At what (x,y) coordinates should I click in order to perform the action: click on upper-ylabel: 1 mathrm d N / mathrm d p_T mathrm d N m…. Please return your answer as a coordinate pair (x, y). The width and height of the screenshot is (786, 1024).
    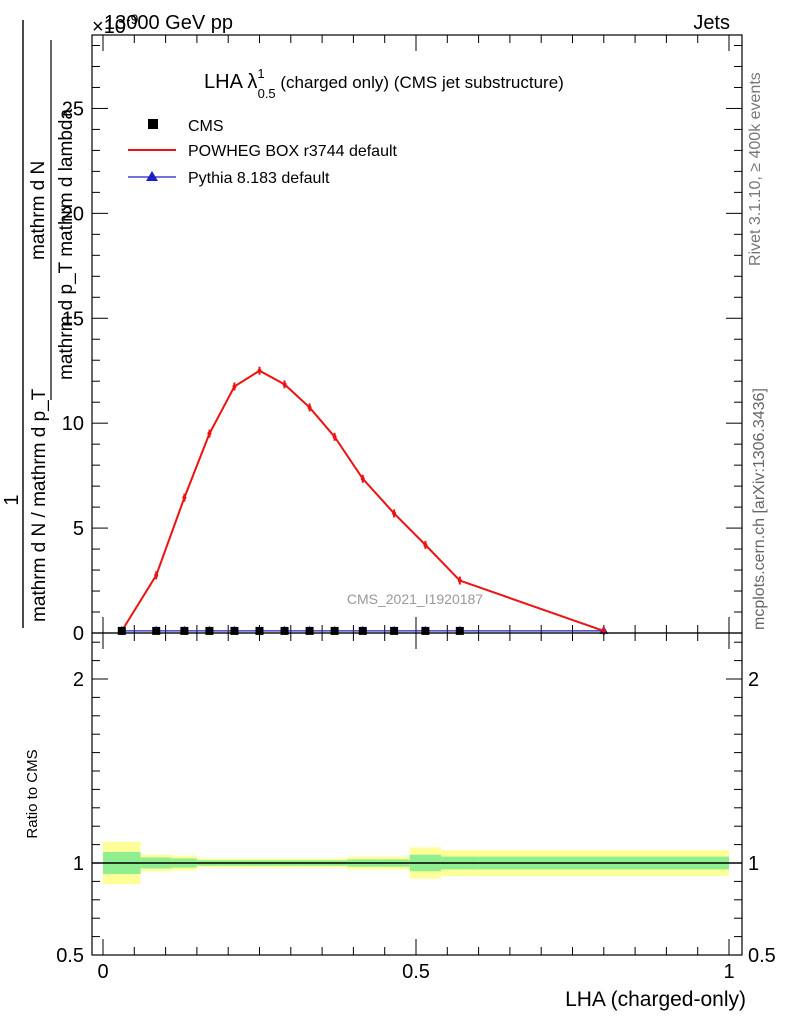
    Looking at the image, I should click on (39, 324).